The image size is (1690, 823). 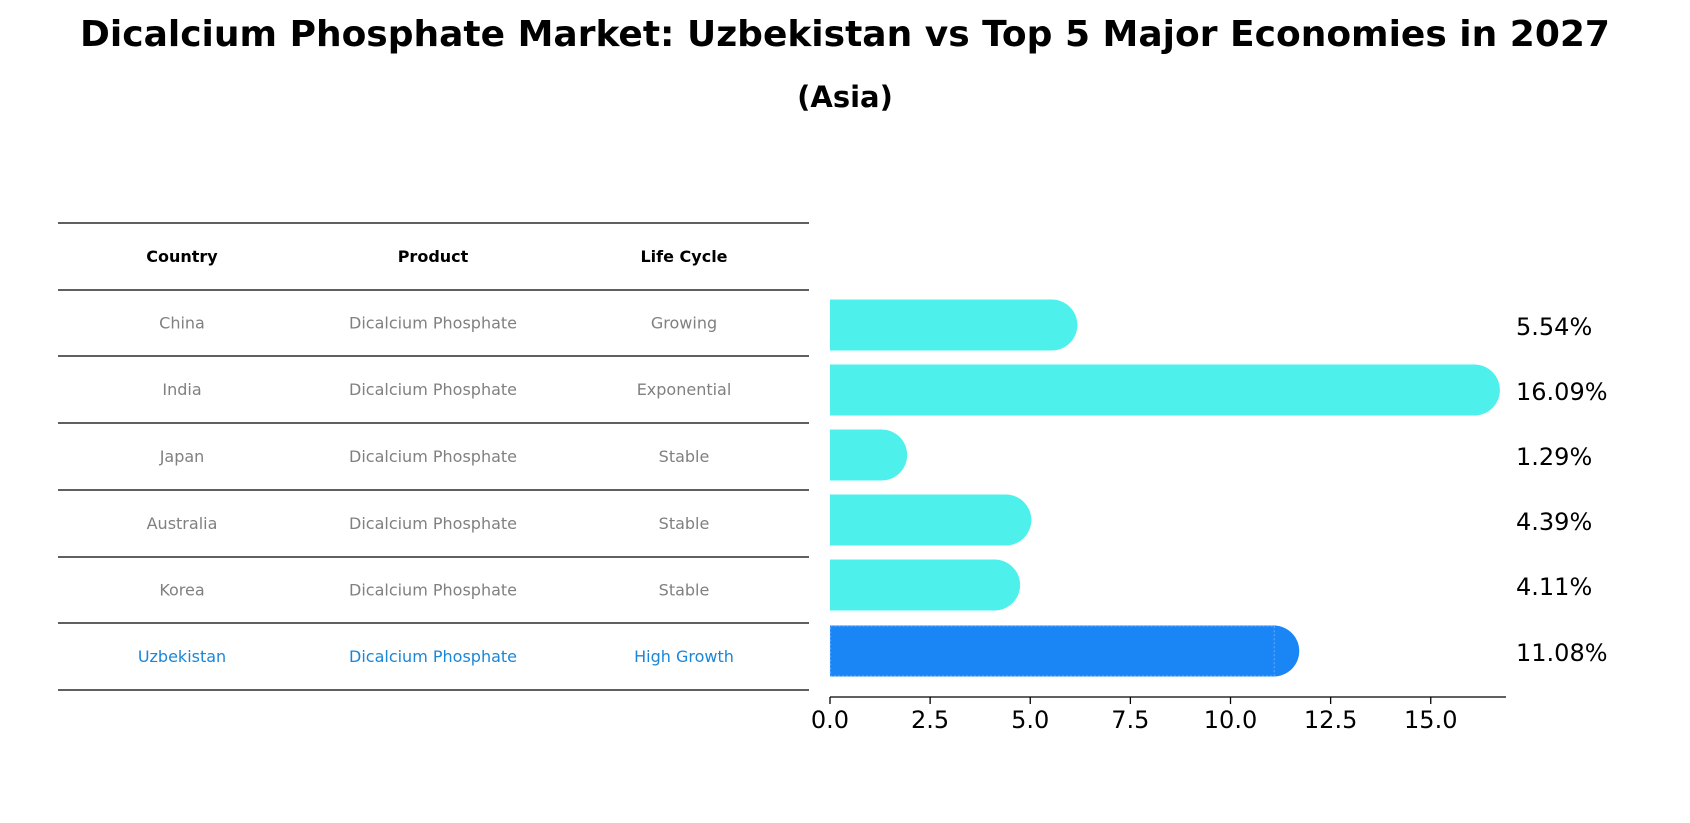 I want to click on bar-cap-korea, so click(x=995, y=585).